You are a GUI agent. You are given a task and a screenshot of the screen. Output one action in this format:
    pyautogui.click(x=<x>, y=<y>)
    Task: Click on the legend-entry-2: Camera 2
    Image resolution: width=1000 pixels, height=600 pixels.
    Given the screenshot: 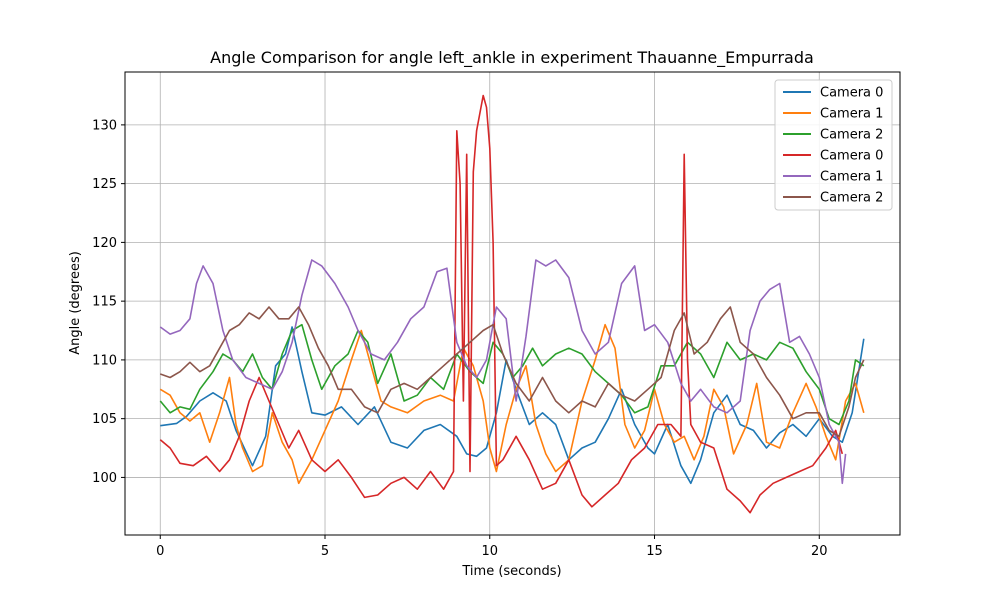 What is the action you would take?
    pyautogui.click(x=851, y=135)
    